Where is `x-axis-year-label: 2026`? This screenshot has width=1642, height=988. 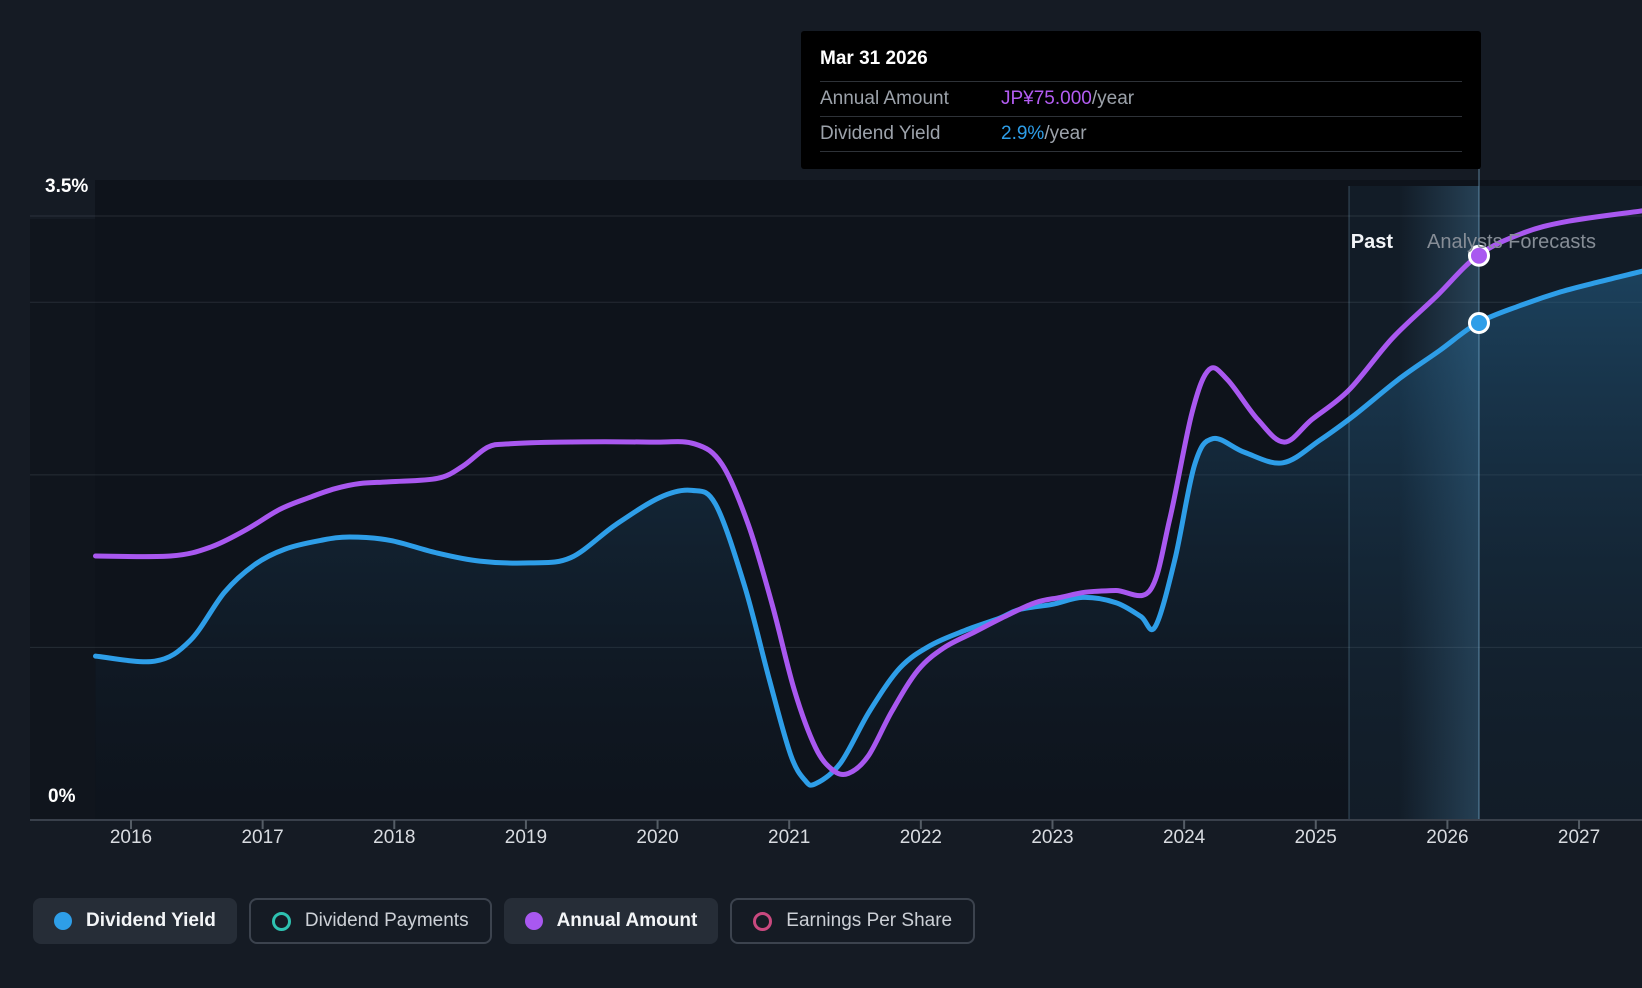
x-axis-year-label: 2026 is located at coordinates (1447, 837).